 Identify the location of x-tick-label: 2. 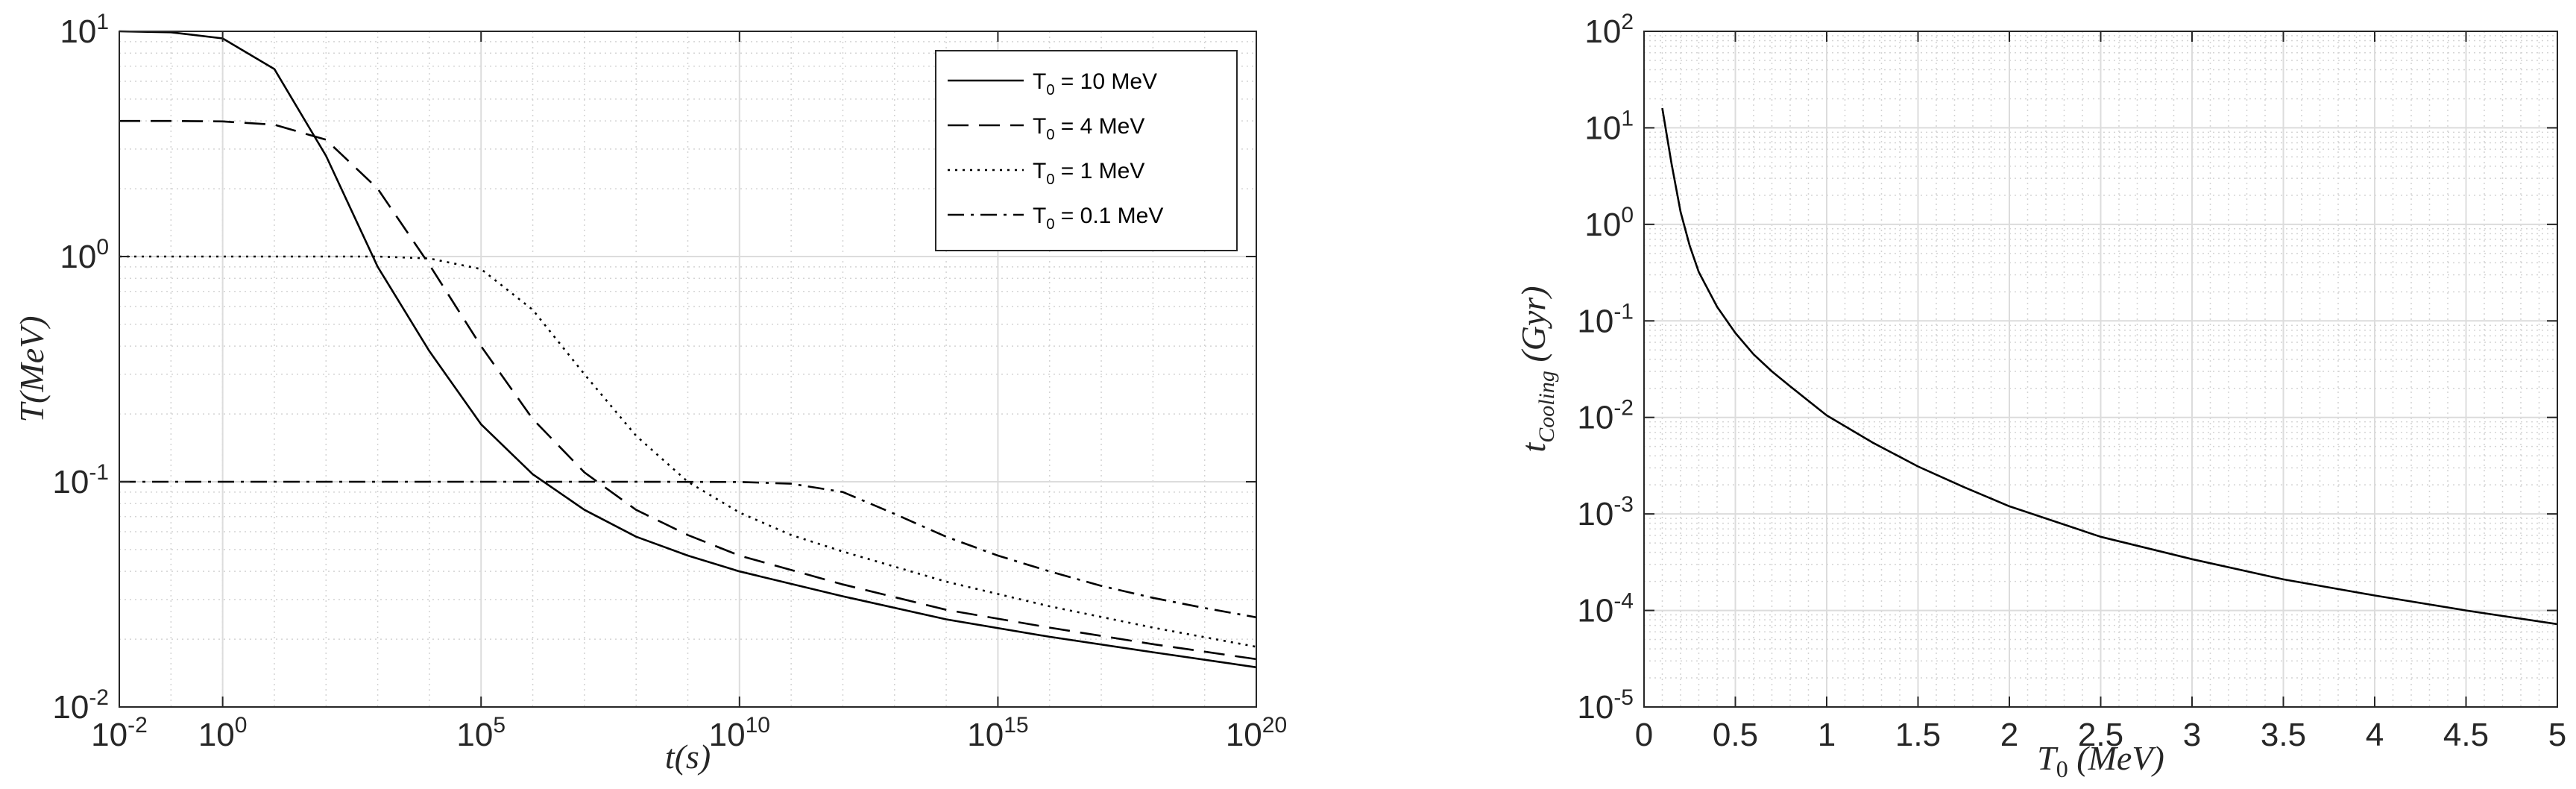
(2009, 735).